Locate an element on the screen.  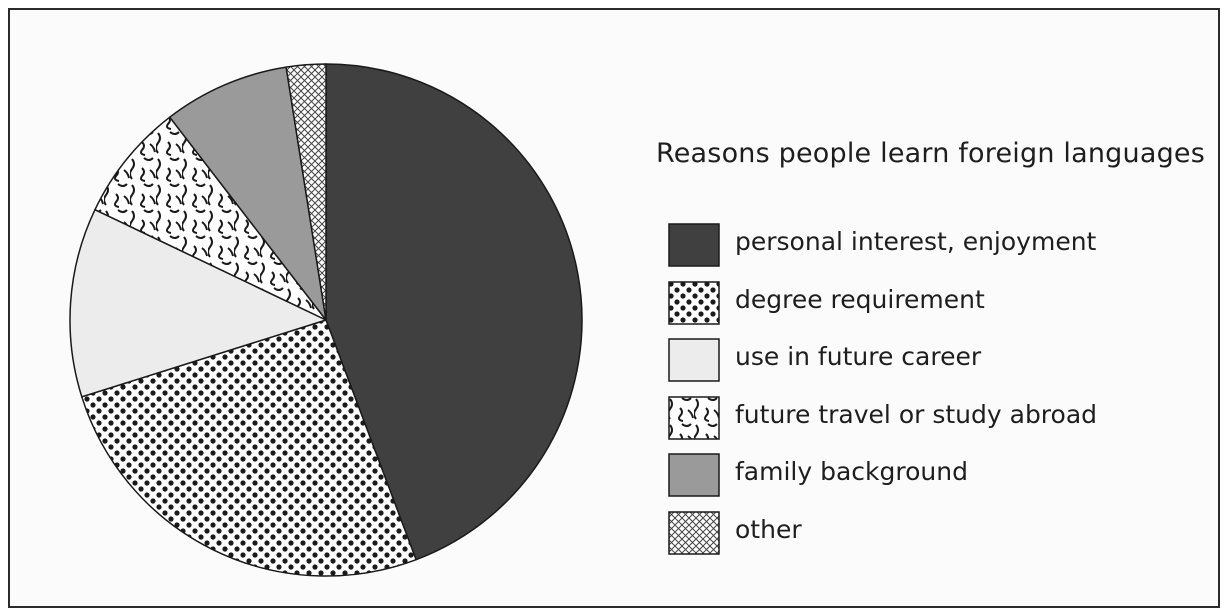
pie-slice-use-in-future-career is located at coordinates (198, 303).